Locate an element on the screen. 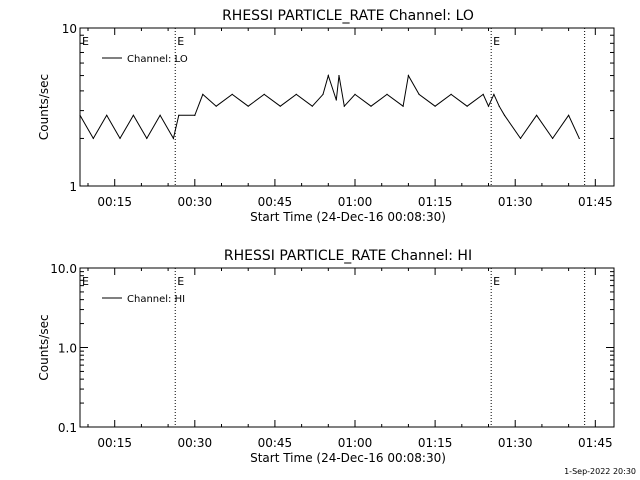  footer-timestamp: 1-Sep-2022 20:30 is located at coordinates (600, 471).